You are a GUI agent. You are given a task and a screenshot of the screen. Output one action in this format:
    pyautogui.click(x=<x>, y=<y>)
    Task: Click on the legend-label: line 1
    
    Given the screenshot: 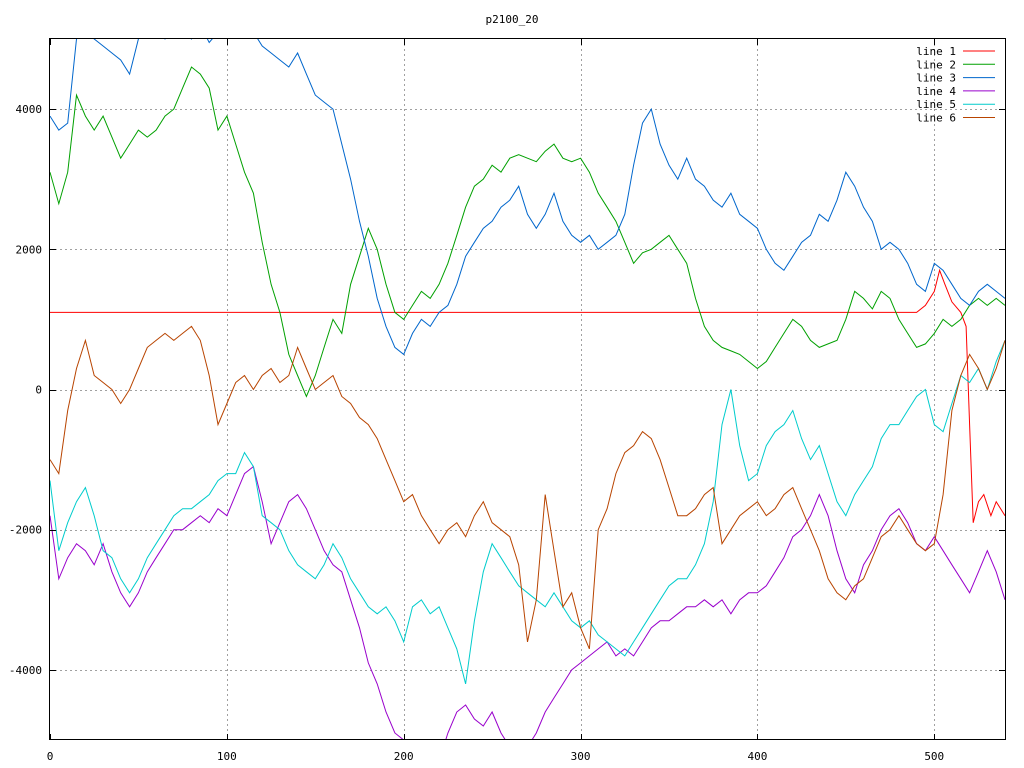 What is the action you would take?
    pyautogui.click(x=936, y=51)
    